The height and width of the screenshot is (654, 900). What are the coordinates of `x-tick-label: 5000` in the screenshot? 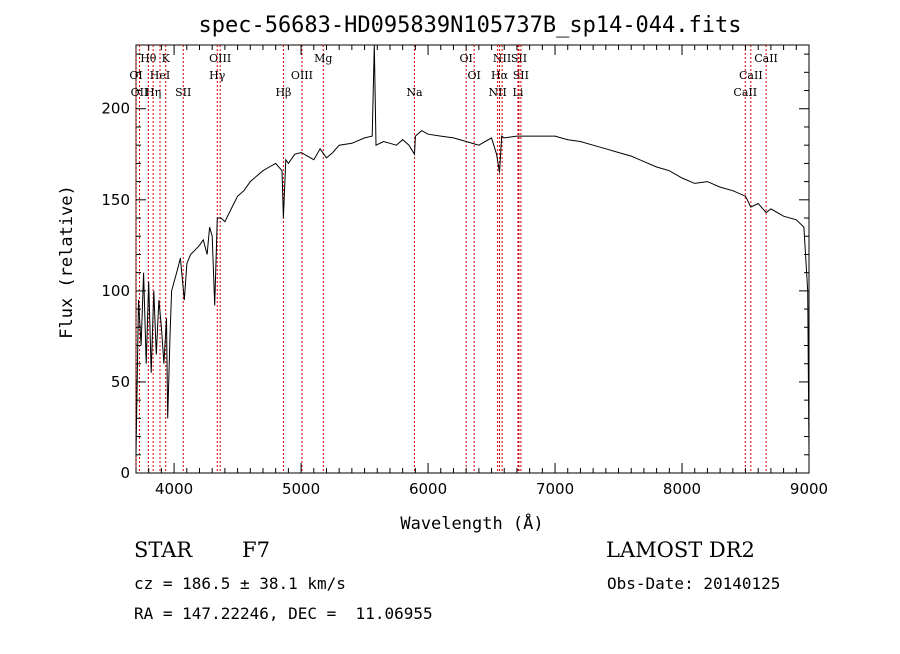 It's located at (301, 489).